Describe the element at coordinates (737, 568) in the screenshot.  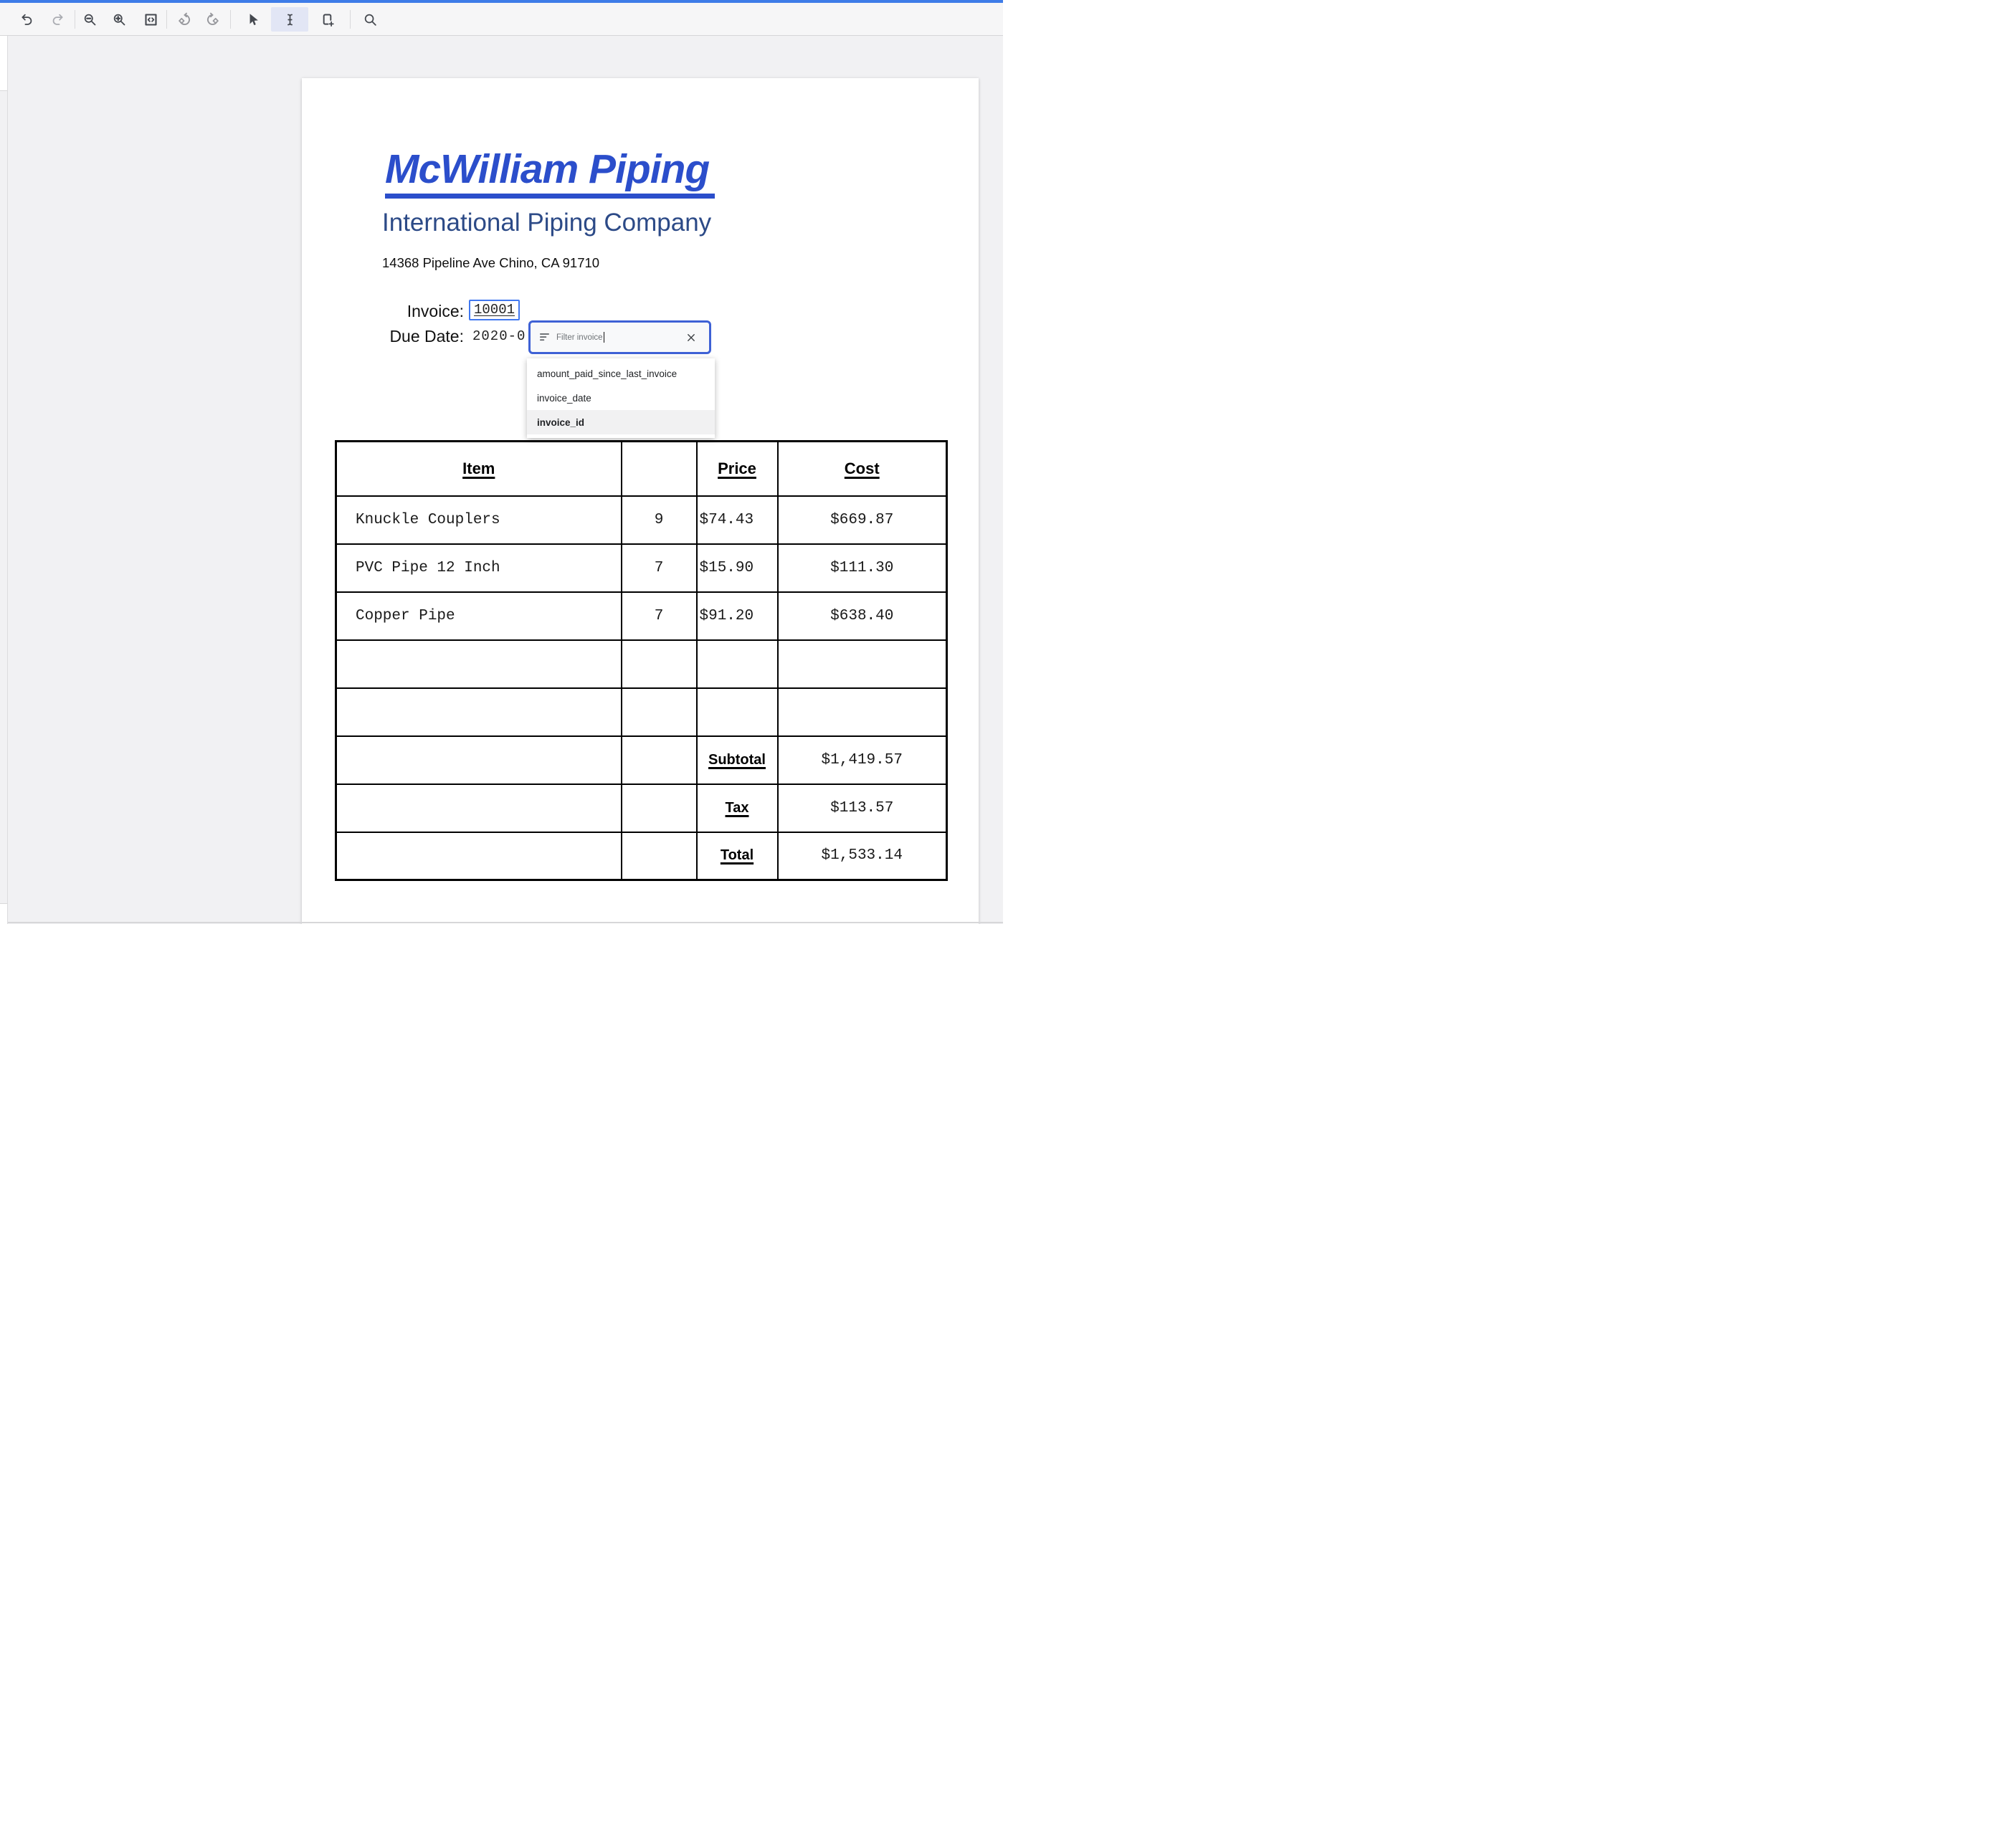
I see `cell-price: $15.90` at that location.